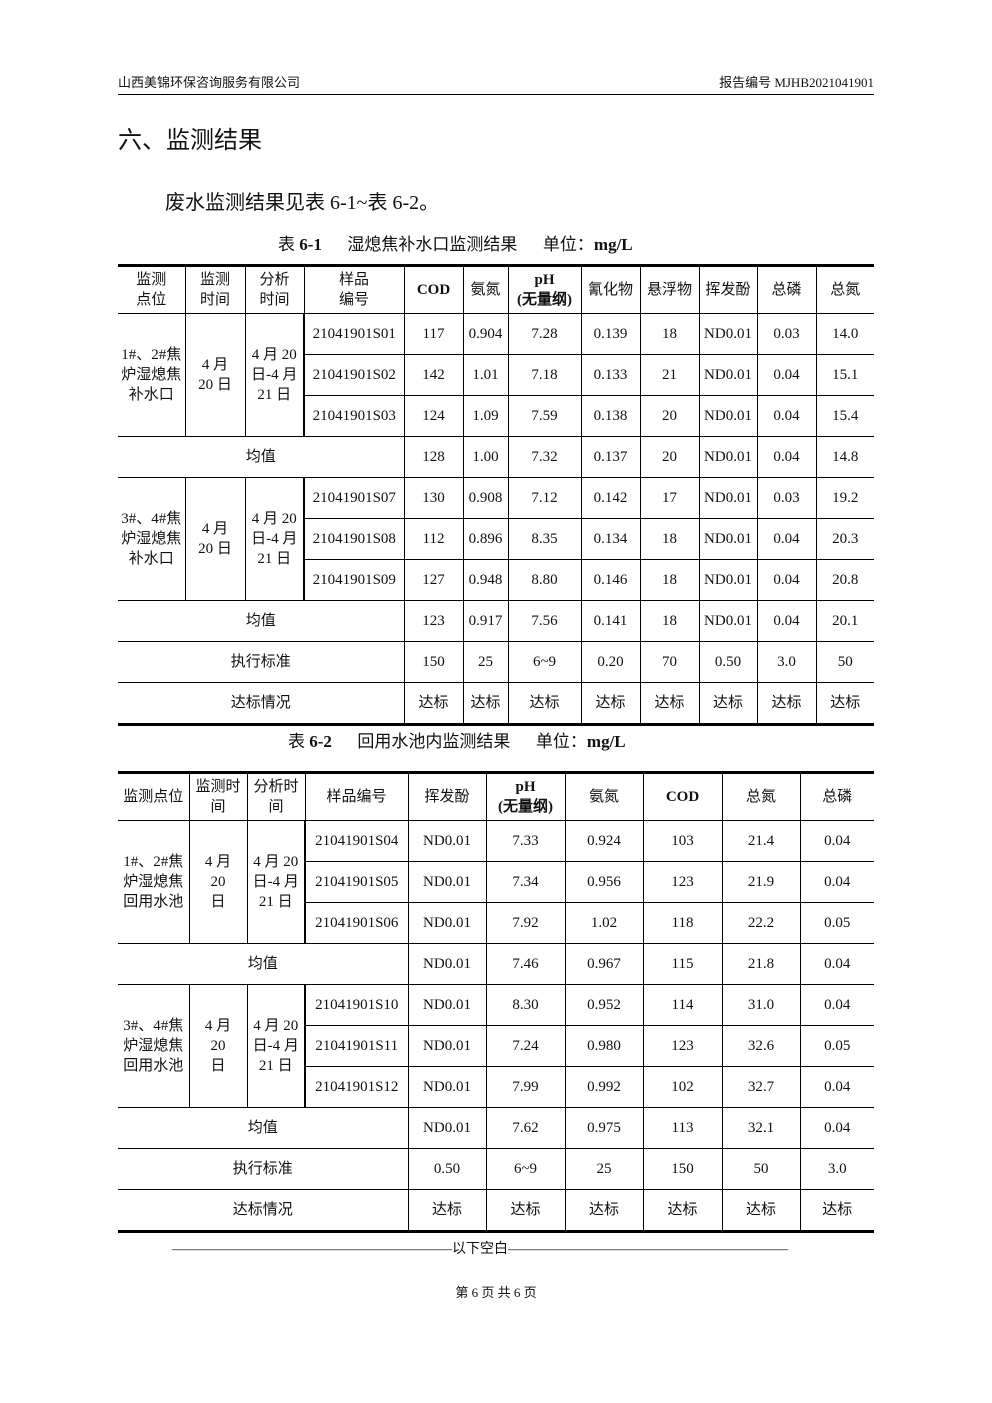 Image resolution: width=992 pixels, height=1403 pixels. Describe the element at coordinates (844, 334) in the screenshot. I see `value-cell: 14.0` at that location.